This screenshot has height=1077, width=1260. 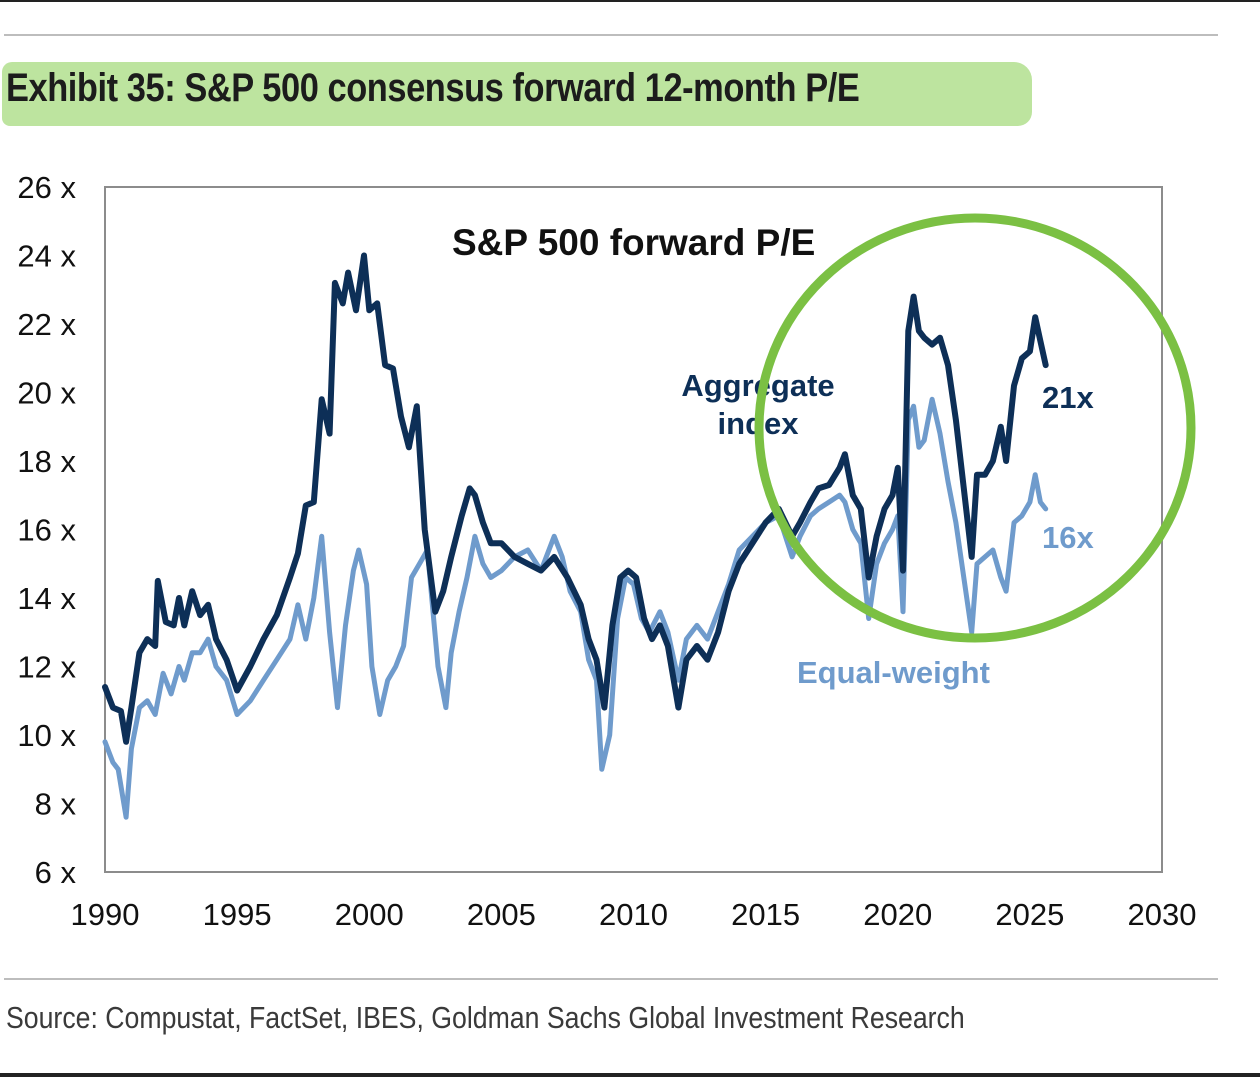 What do you see at coordinates (633, 242) in the screenshot?
I see `chart-title: S&P 500 forward P/E` at bounding box center [633, 242].